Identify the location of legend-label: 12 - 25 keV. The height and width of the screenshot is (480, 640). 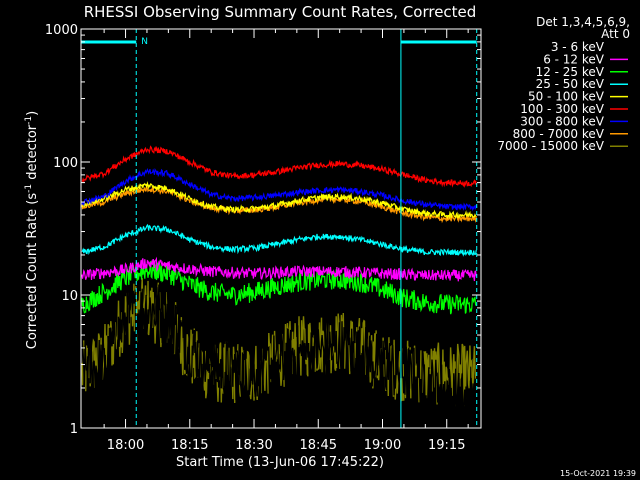
(570, 72).